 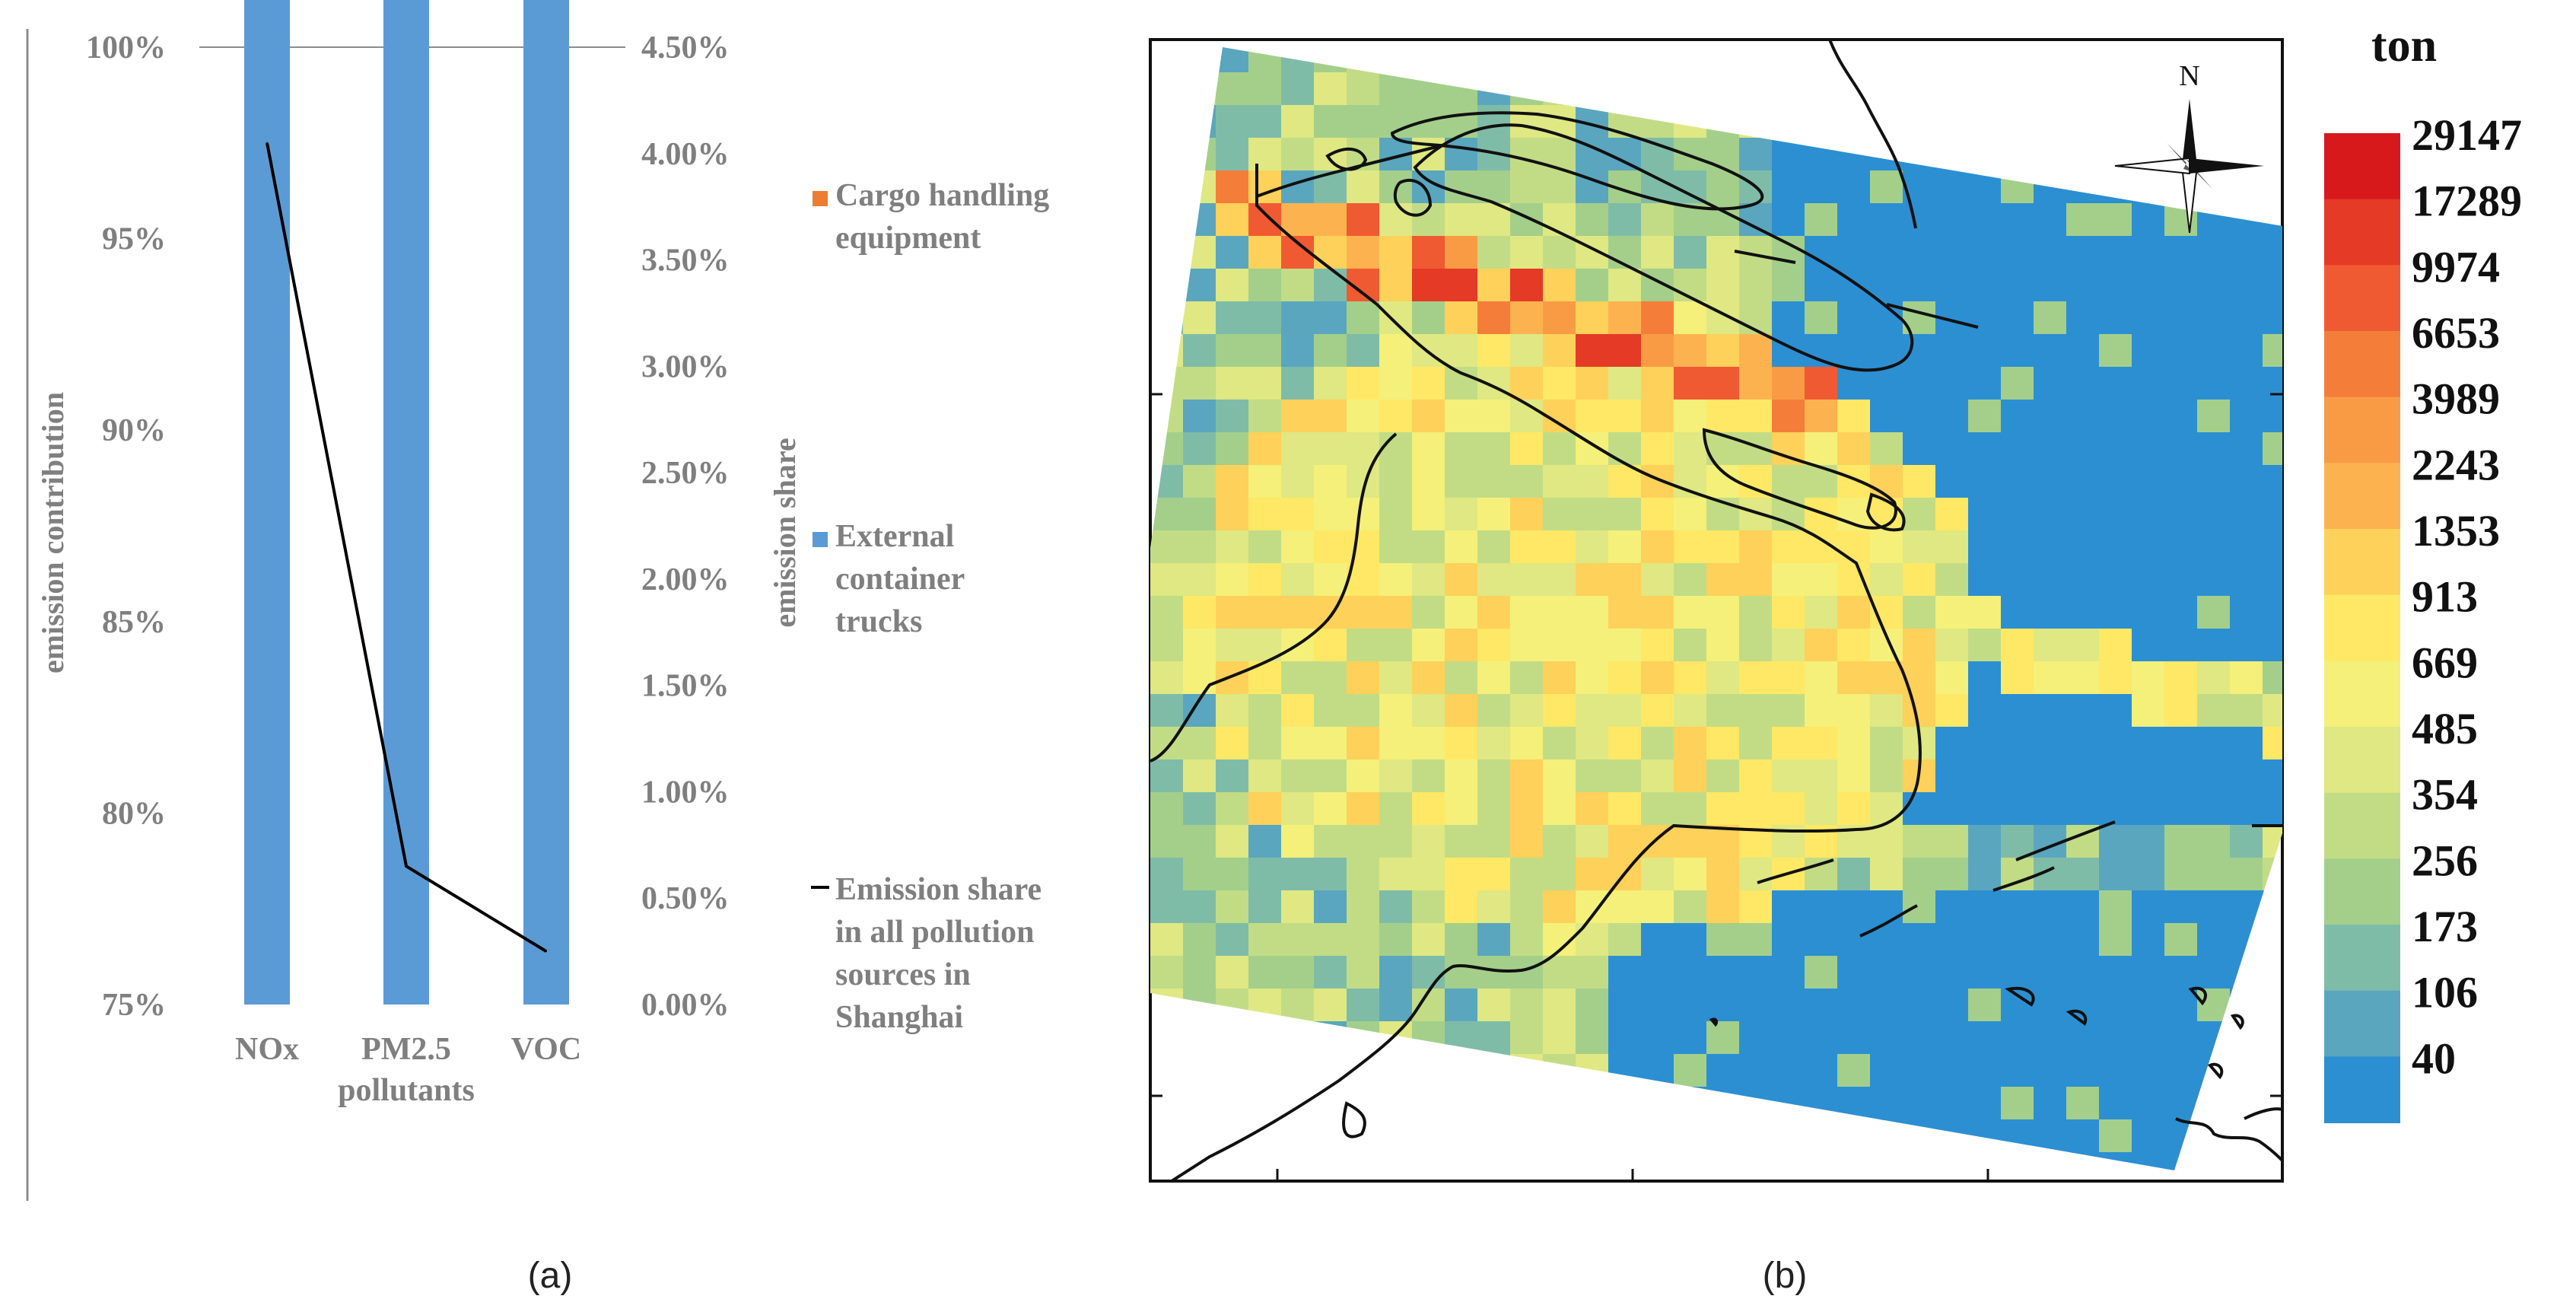 I want to click on colorbar-label: 173, so click(x=2445, y=926).